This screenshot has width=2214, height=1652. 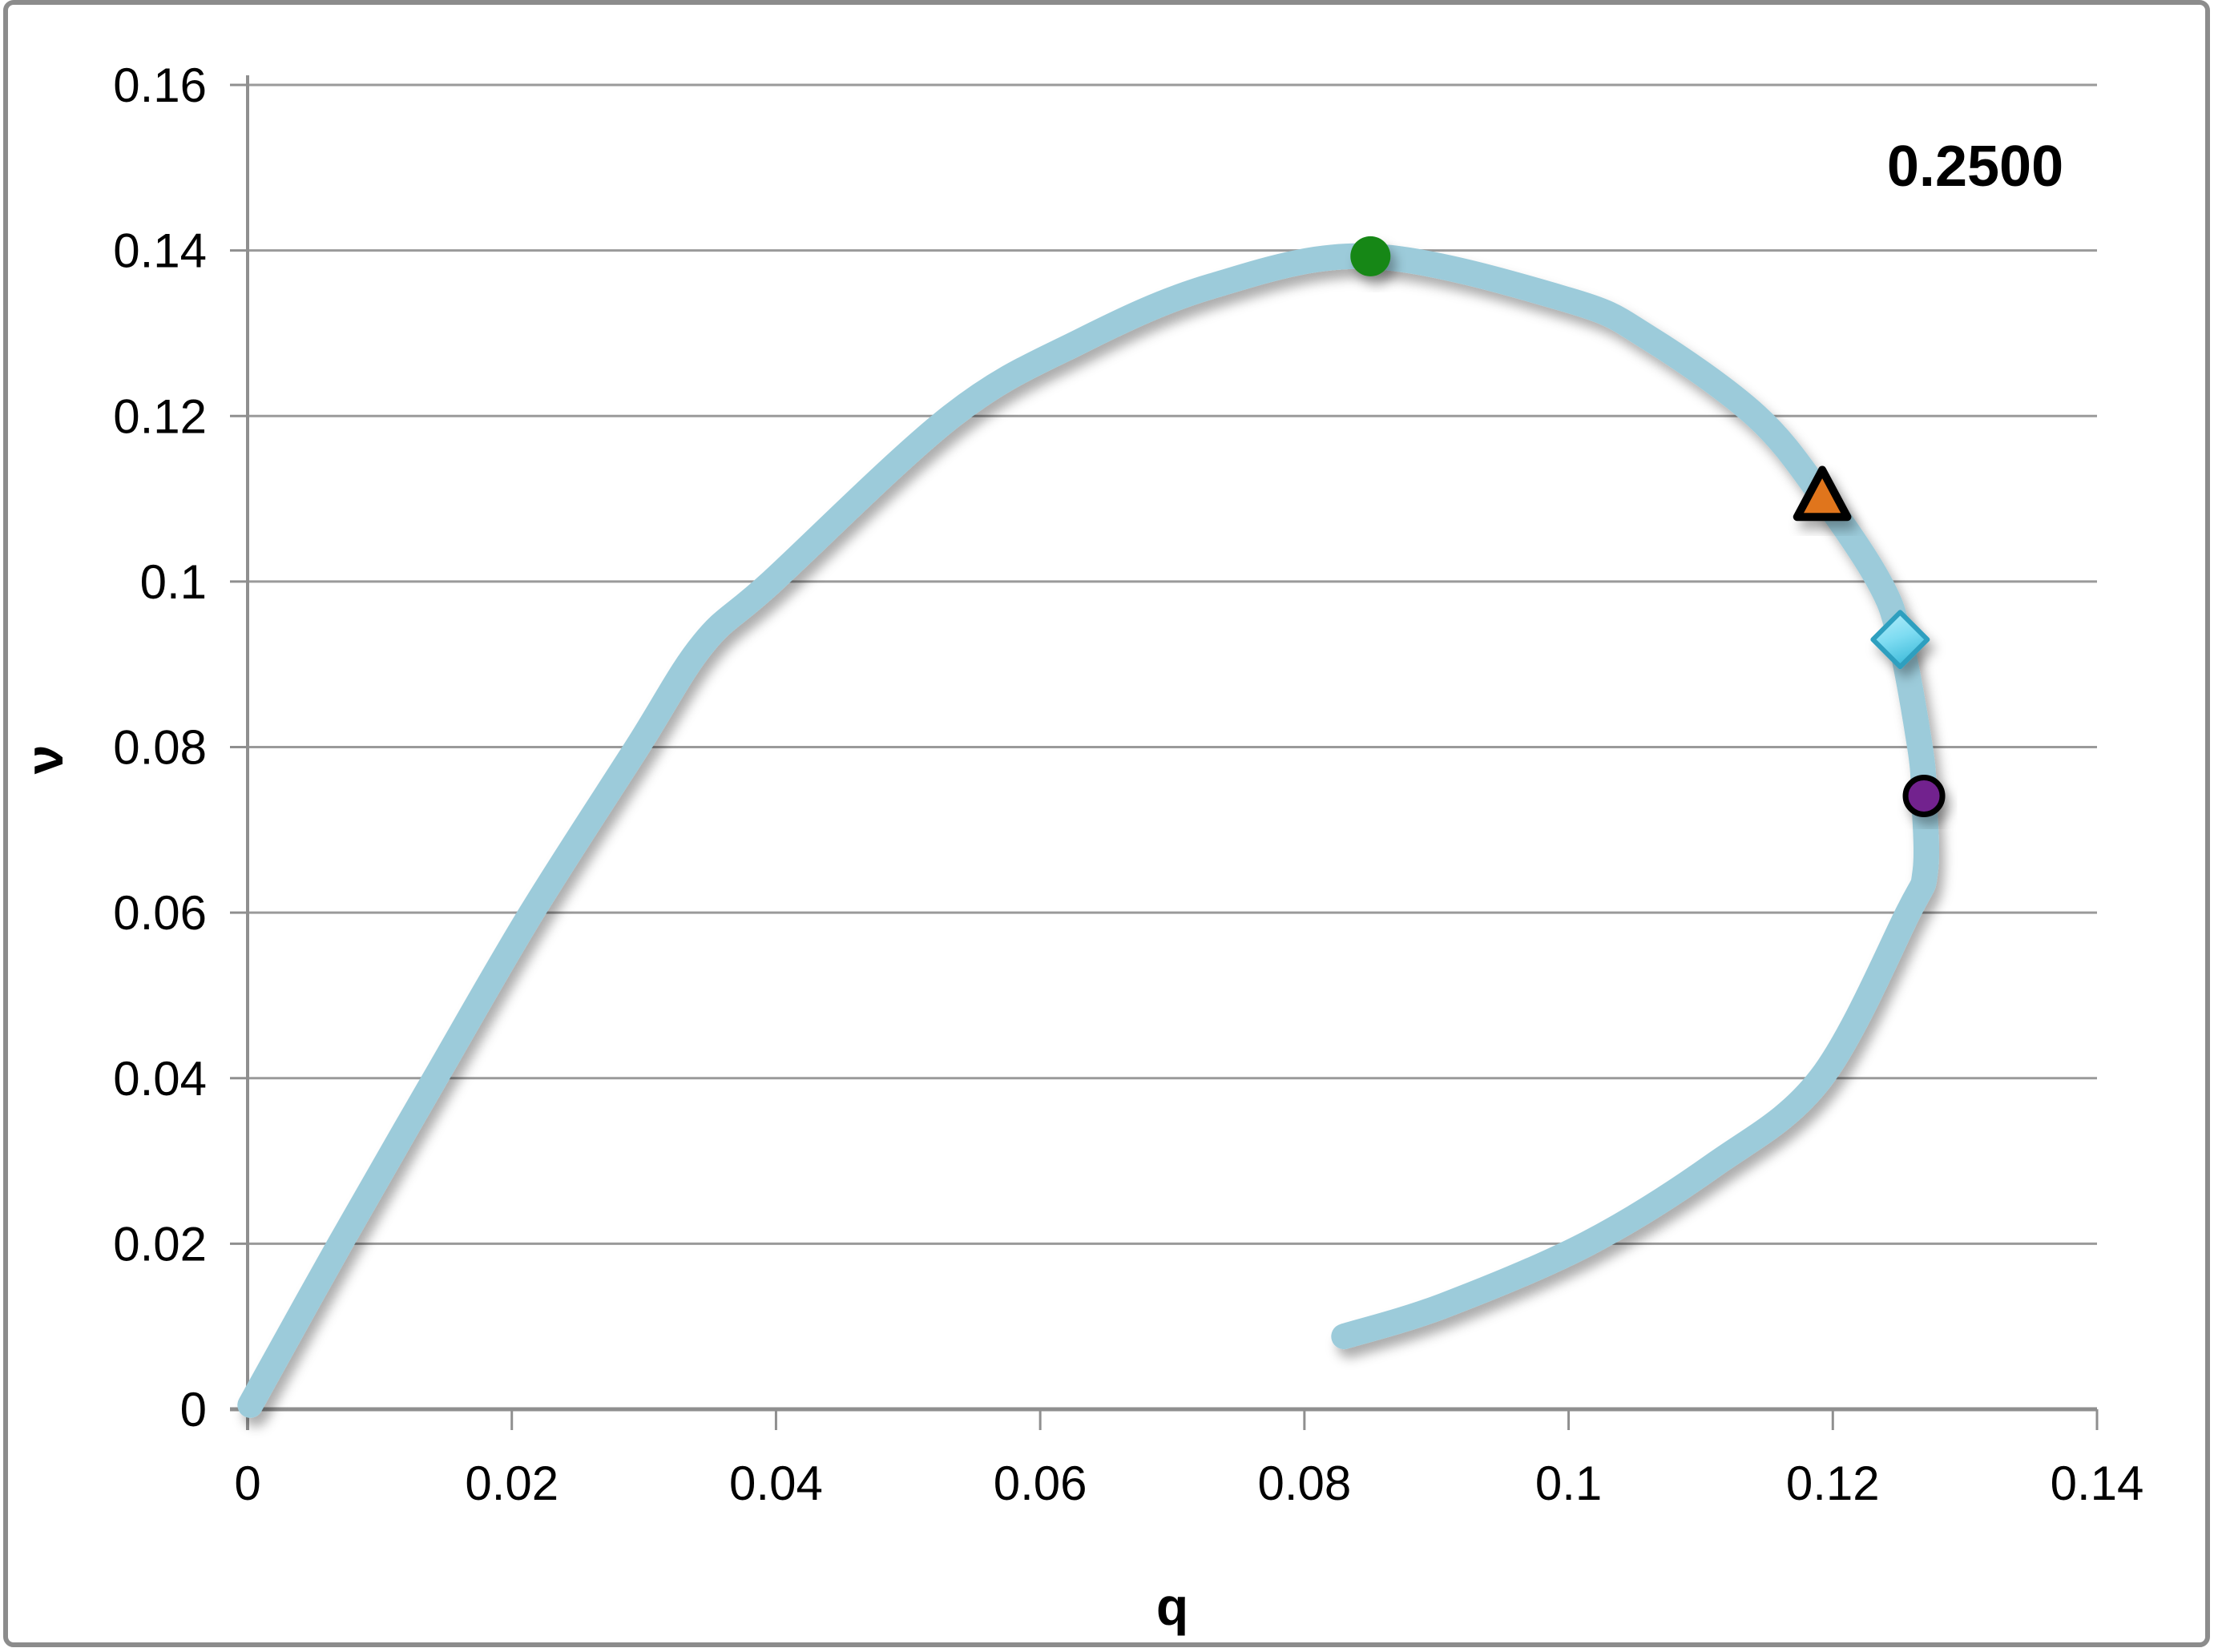 I want to click on x-tick-label: 0, so click(x=247, y=1483).